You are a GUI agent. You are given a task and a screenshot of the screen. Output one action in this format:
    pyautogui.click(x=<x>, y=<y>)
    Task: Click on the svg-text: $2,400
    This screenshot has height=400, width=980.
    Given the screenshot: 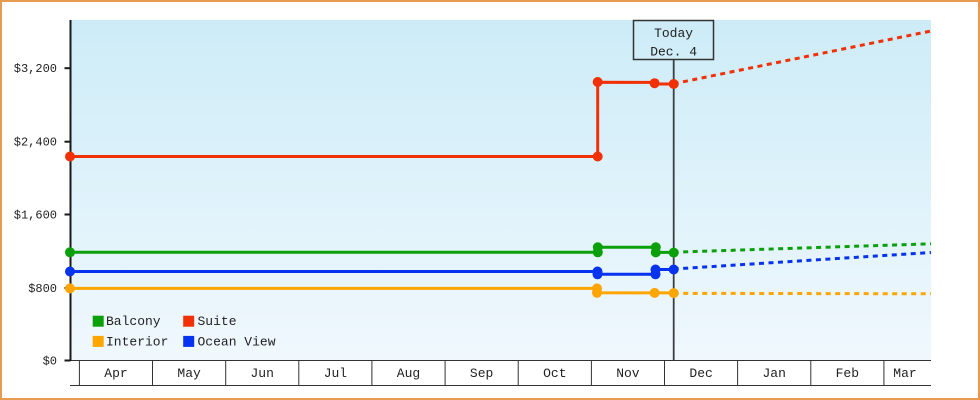 What is the action you would take?
    pyautogui.click(x=35, y=143)
    